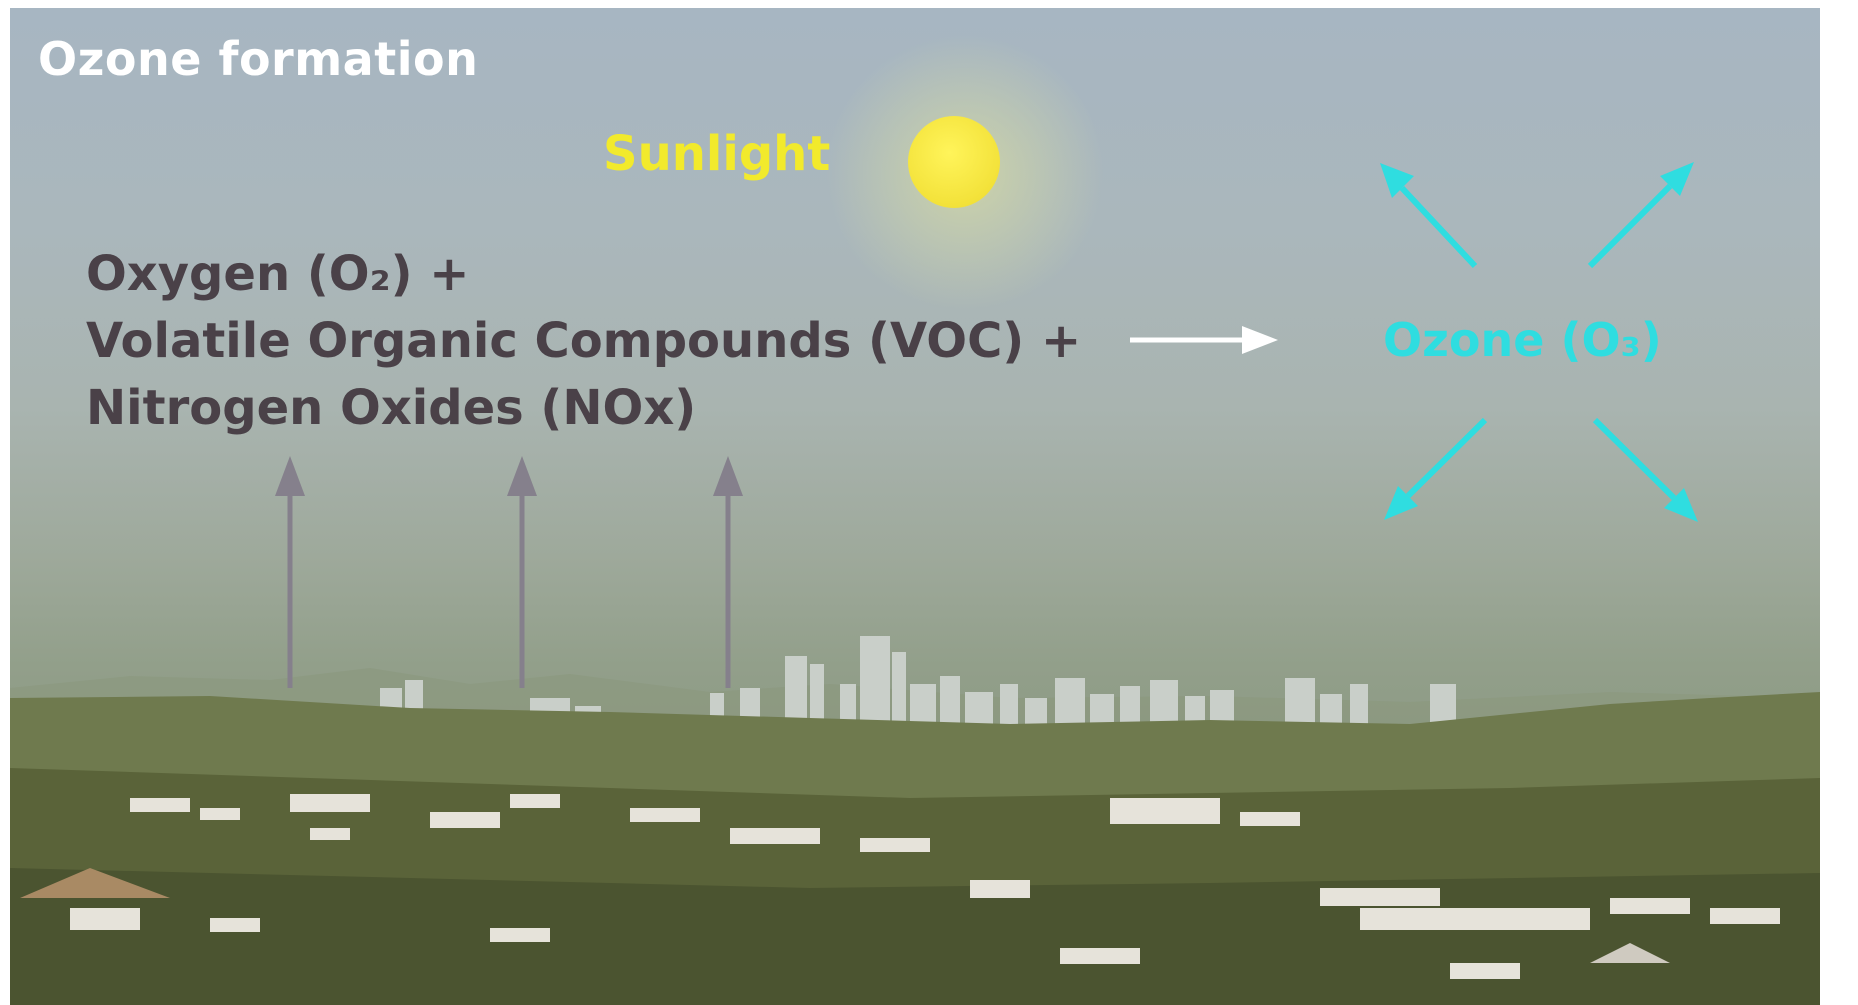 The width and height of the screenshot is (1858, 1005). I want to click on ozone-arrow-down-left, so click(1436, 468).